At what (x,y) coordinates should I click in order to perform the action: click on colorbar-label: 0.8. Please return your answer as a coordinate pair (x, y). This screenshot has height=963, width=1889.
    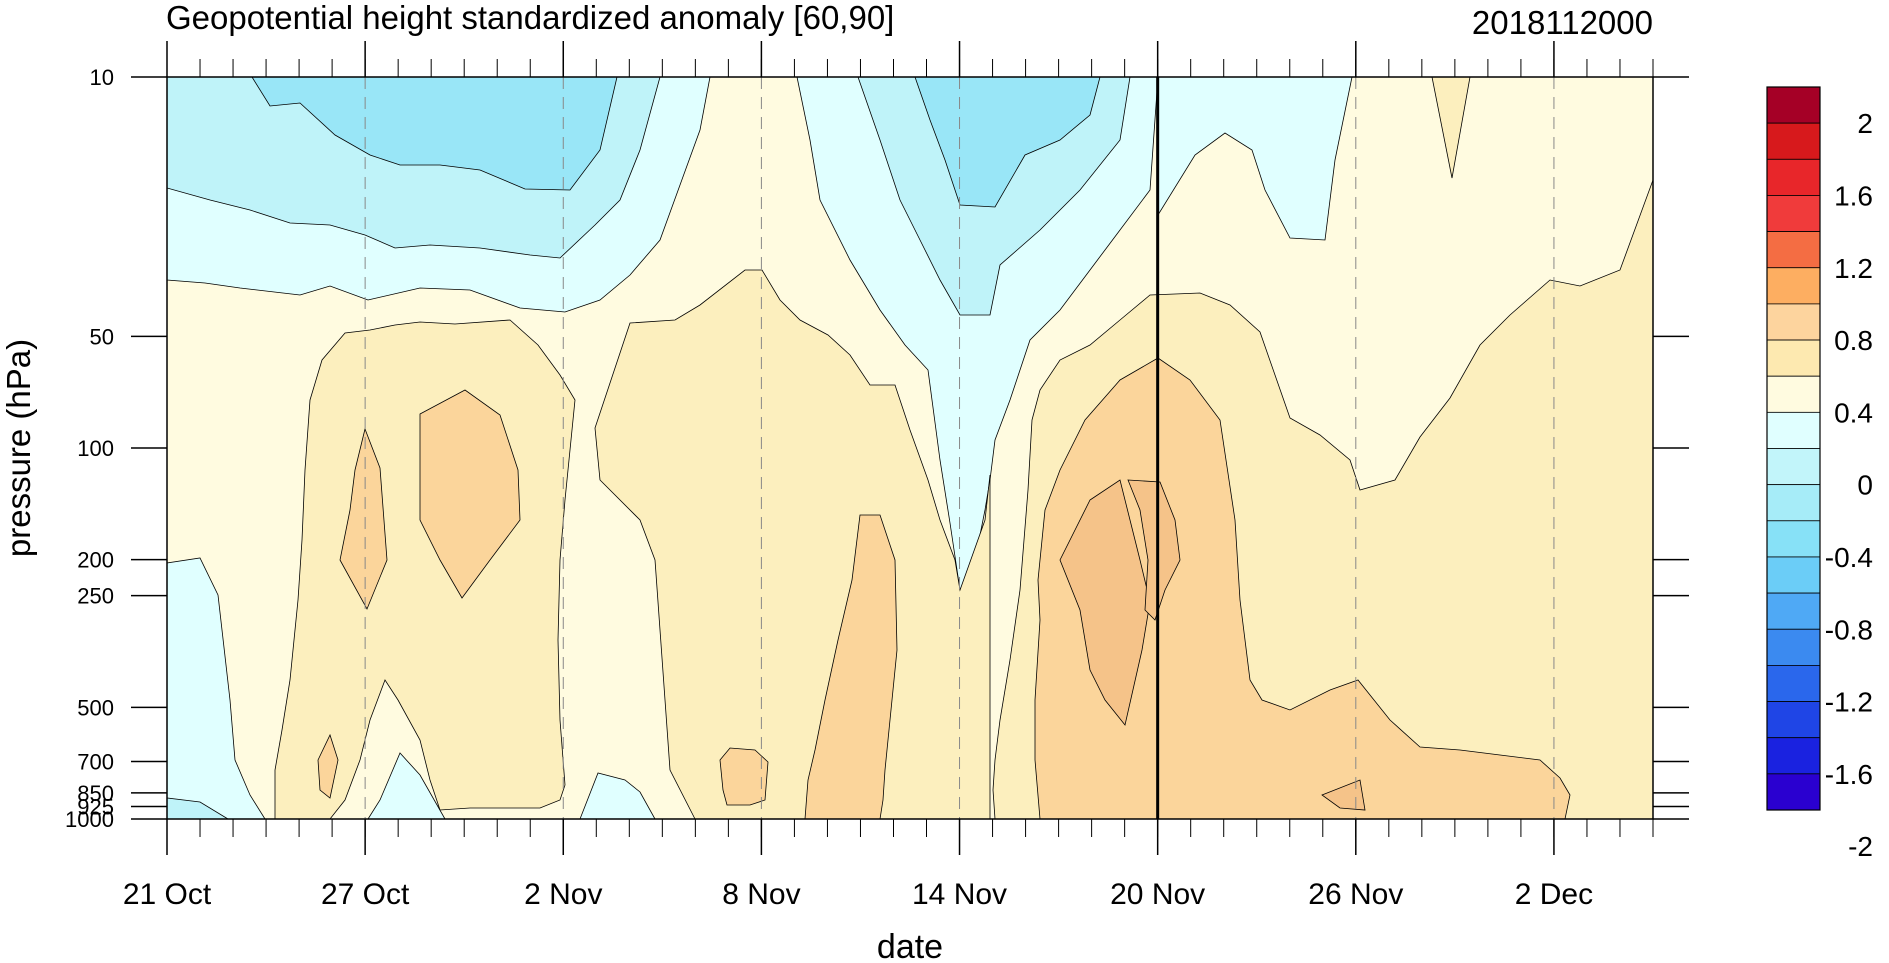
    Looking at the image, I should click on (1853, 340).